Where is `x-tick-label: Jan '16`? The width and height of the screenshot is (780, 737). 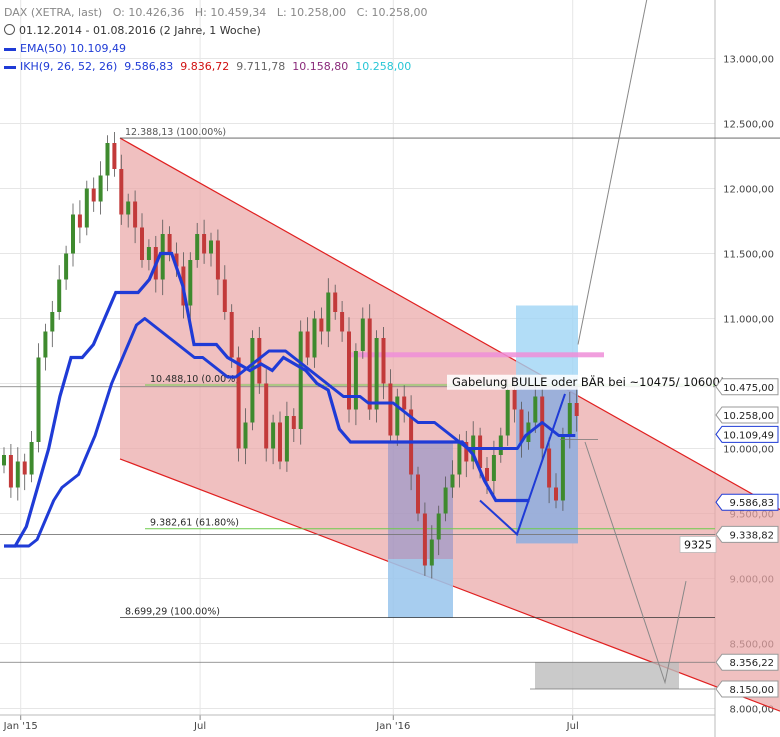
x-tick-label: Jan '16 is located at coordinates (392, 726).